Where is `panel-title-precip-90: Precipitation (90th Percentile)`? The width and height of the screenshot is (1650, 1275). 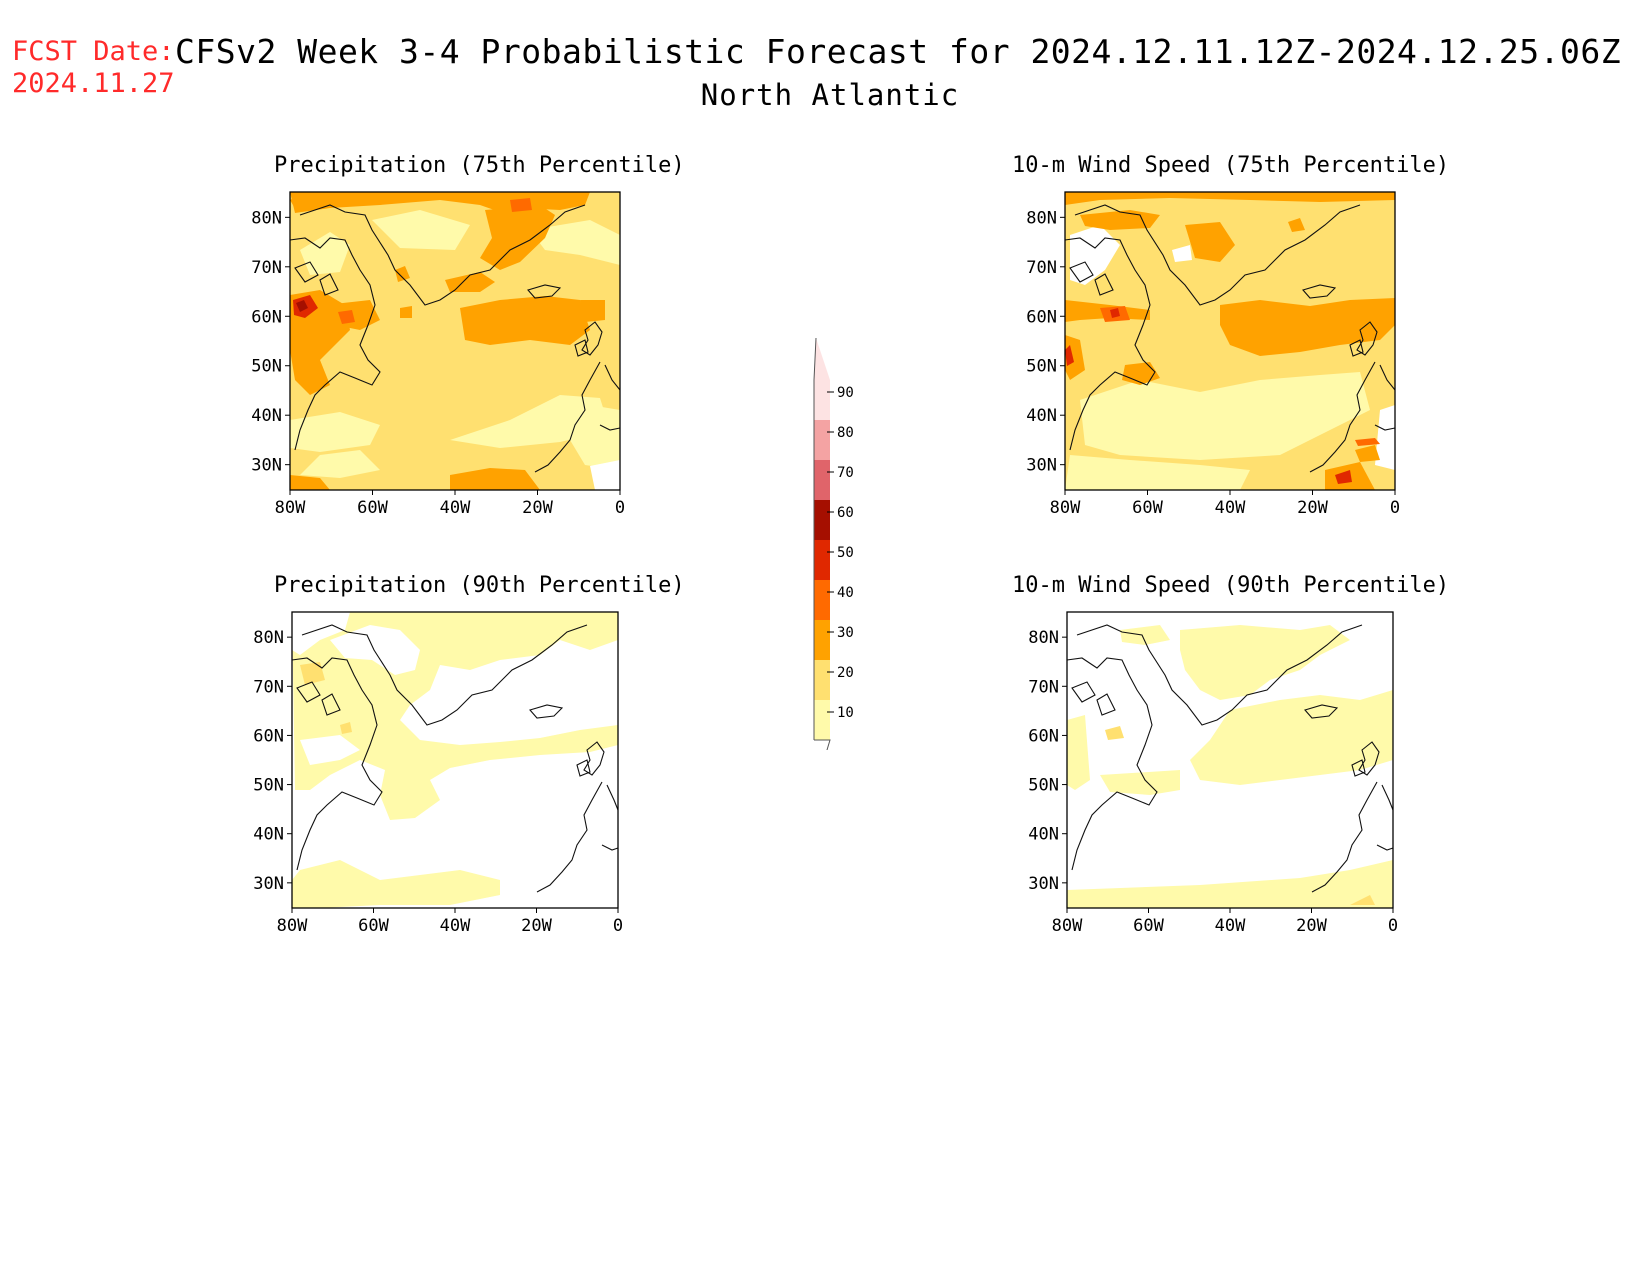 panel-title-precip-90: Precipitation (90th Percentile) is located at coordinates (479, 585).